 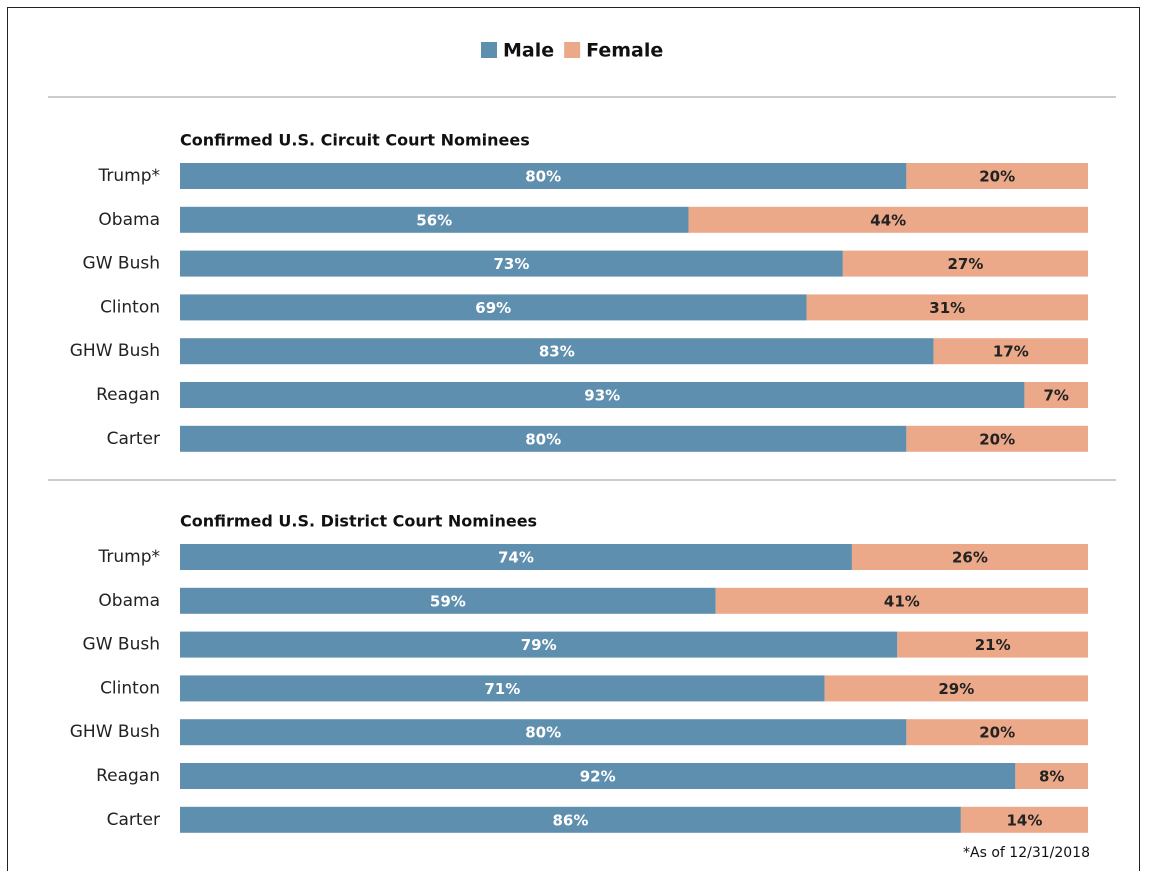 I want to click on value-label: 44%, so click(x=888, y=220).